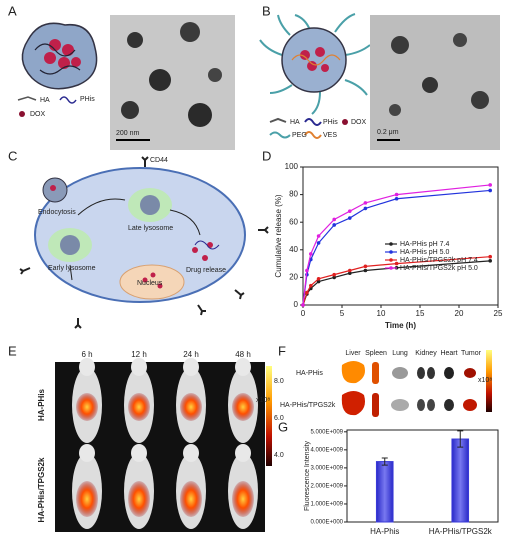 The height and width of the screenshot is (550, 510). What do you see at coordinates (326, 486) in the screenshot?
I see `y-tick-label: 2.000E+009` at bounding box center [326, 486].